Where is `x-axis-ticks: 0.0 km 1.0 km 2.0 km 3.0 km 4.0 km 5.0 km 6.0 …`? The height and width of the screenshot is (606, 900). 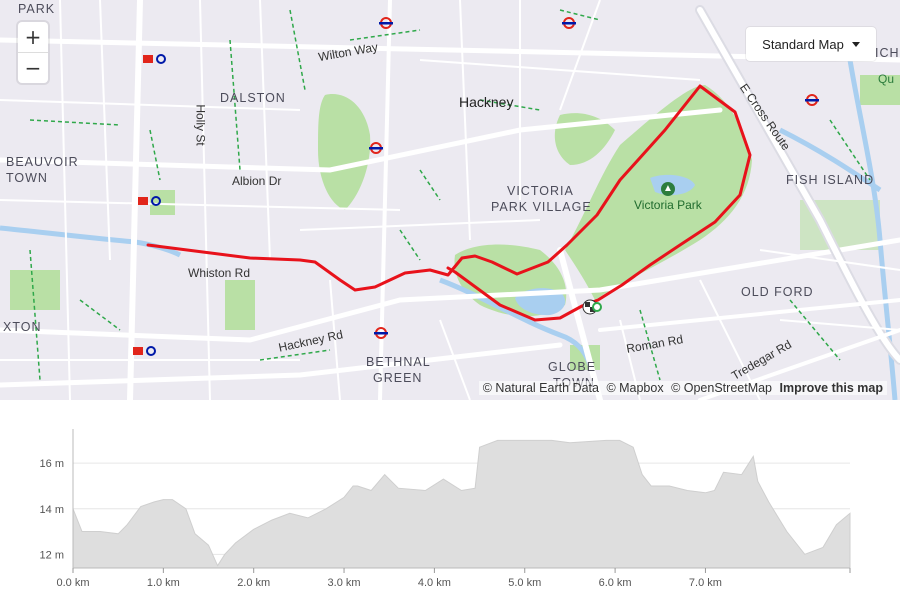 x-axis-ticks: 0.0 km 1.0 km 2.0 km 3.0 km 4.0 km 5.0 km 6.0 … is located at coordinates (453, 578).